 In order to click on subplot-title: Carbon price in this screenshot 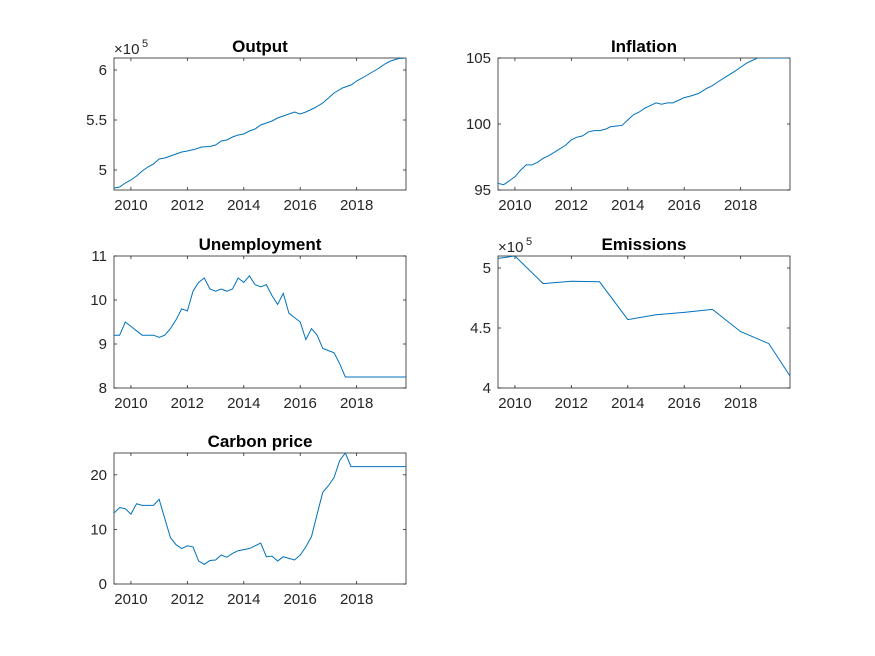, I will do `click(260, 441)`.